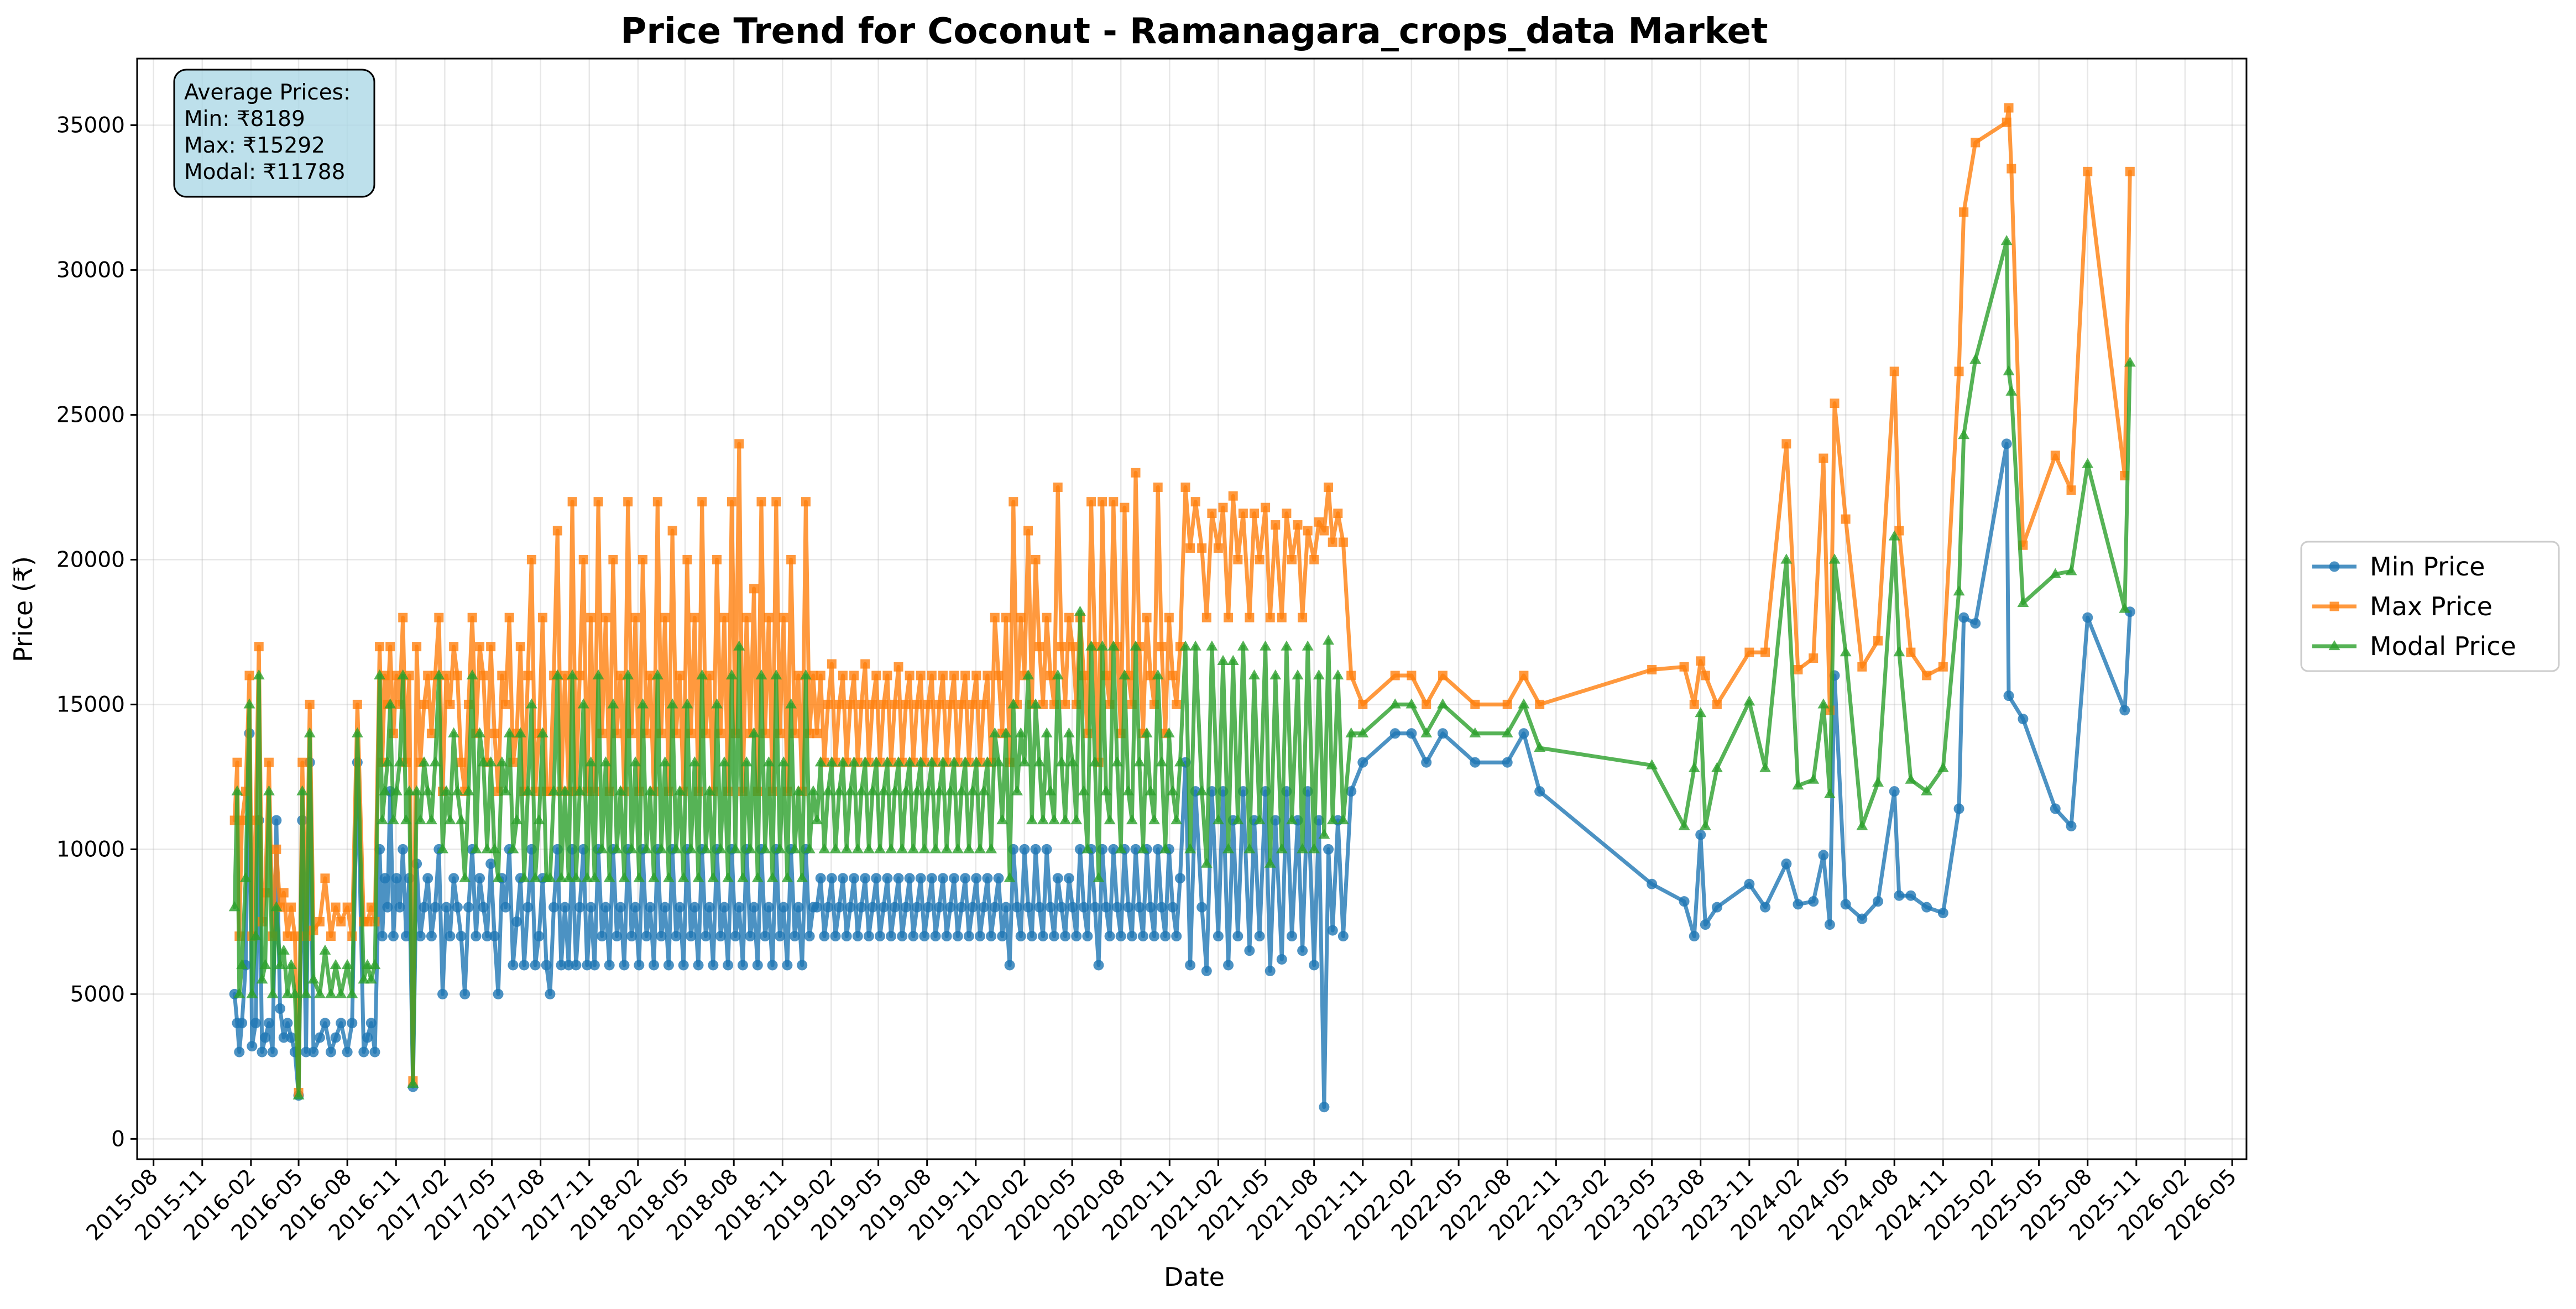 The image size is (2576, 1309). I want to click on y-tick-label: 10000, so click(90, 850).